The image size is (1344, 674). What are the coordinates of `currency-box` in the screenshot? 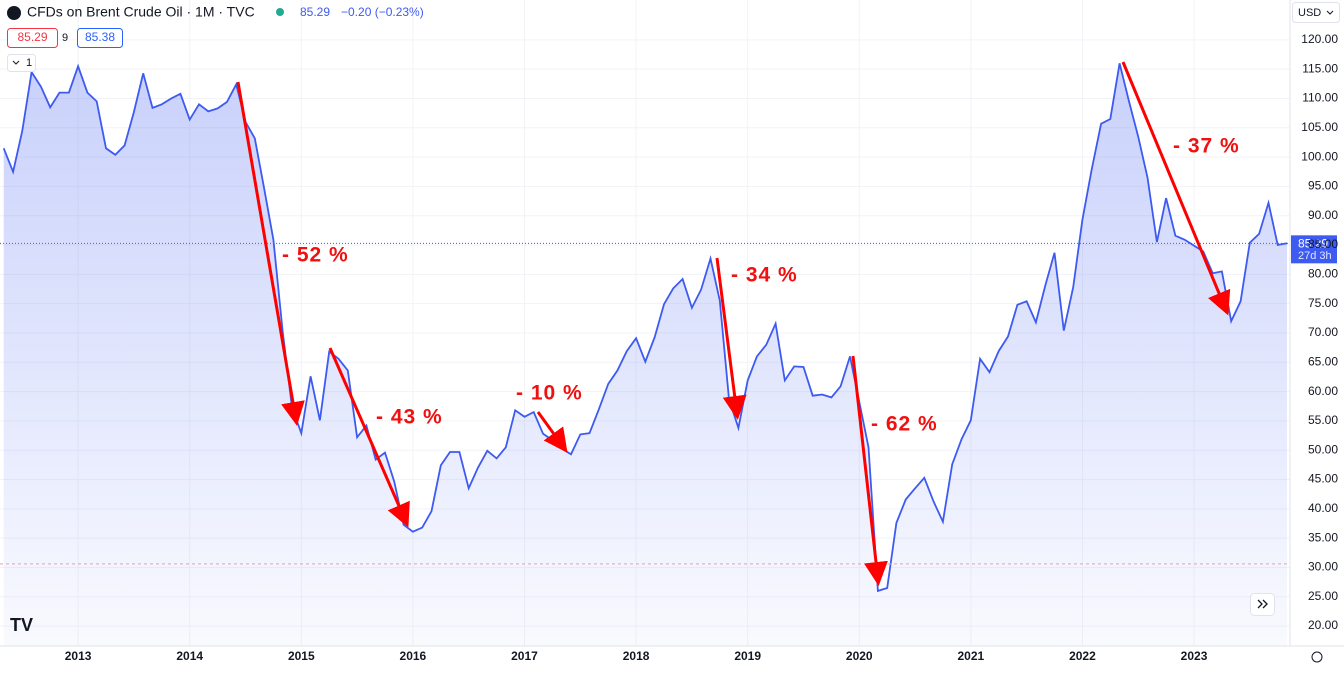 It's located at (1316, 12).